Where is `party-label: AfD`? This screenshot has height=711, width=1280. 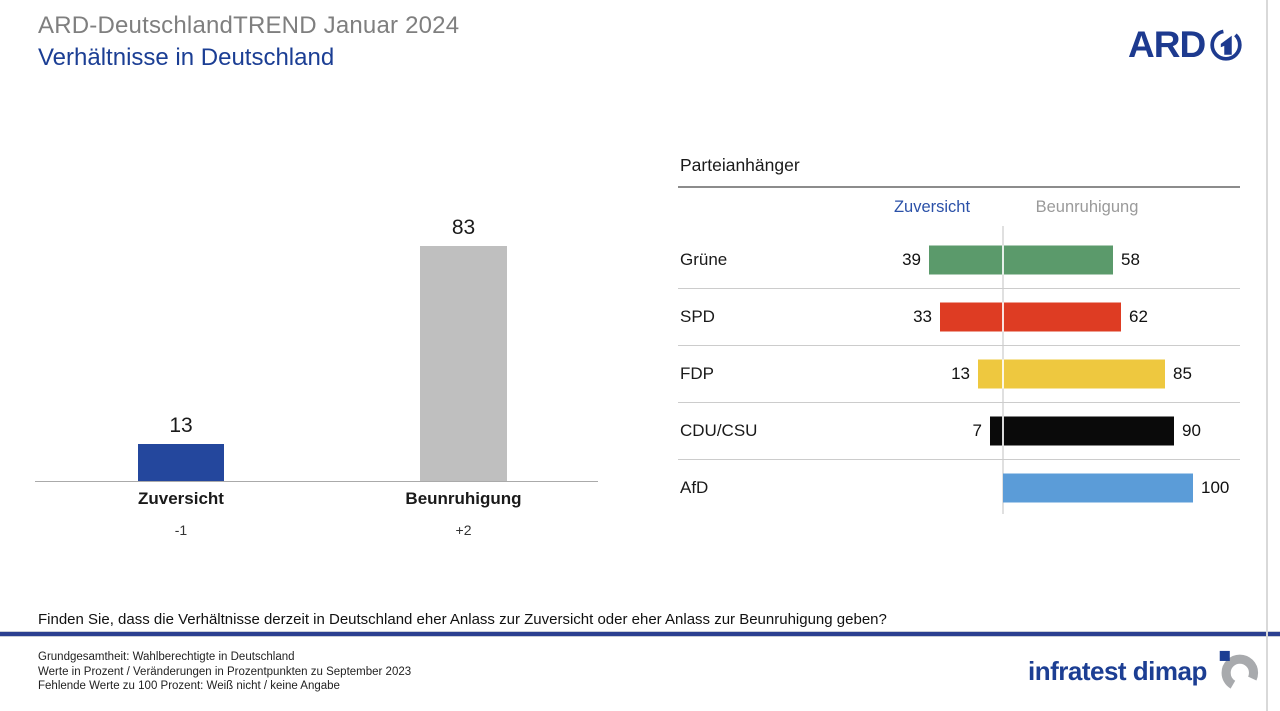
party-label: AfD is located at coordinates (694, 487).